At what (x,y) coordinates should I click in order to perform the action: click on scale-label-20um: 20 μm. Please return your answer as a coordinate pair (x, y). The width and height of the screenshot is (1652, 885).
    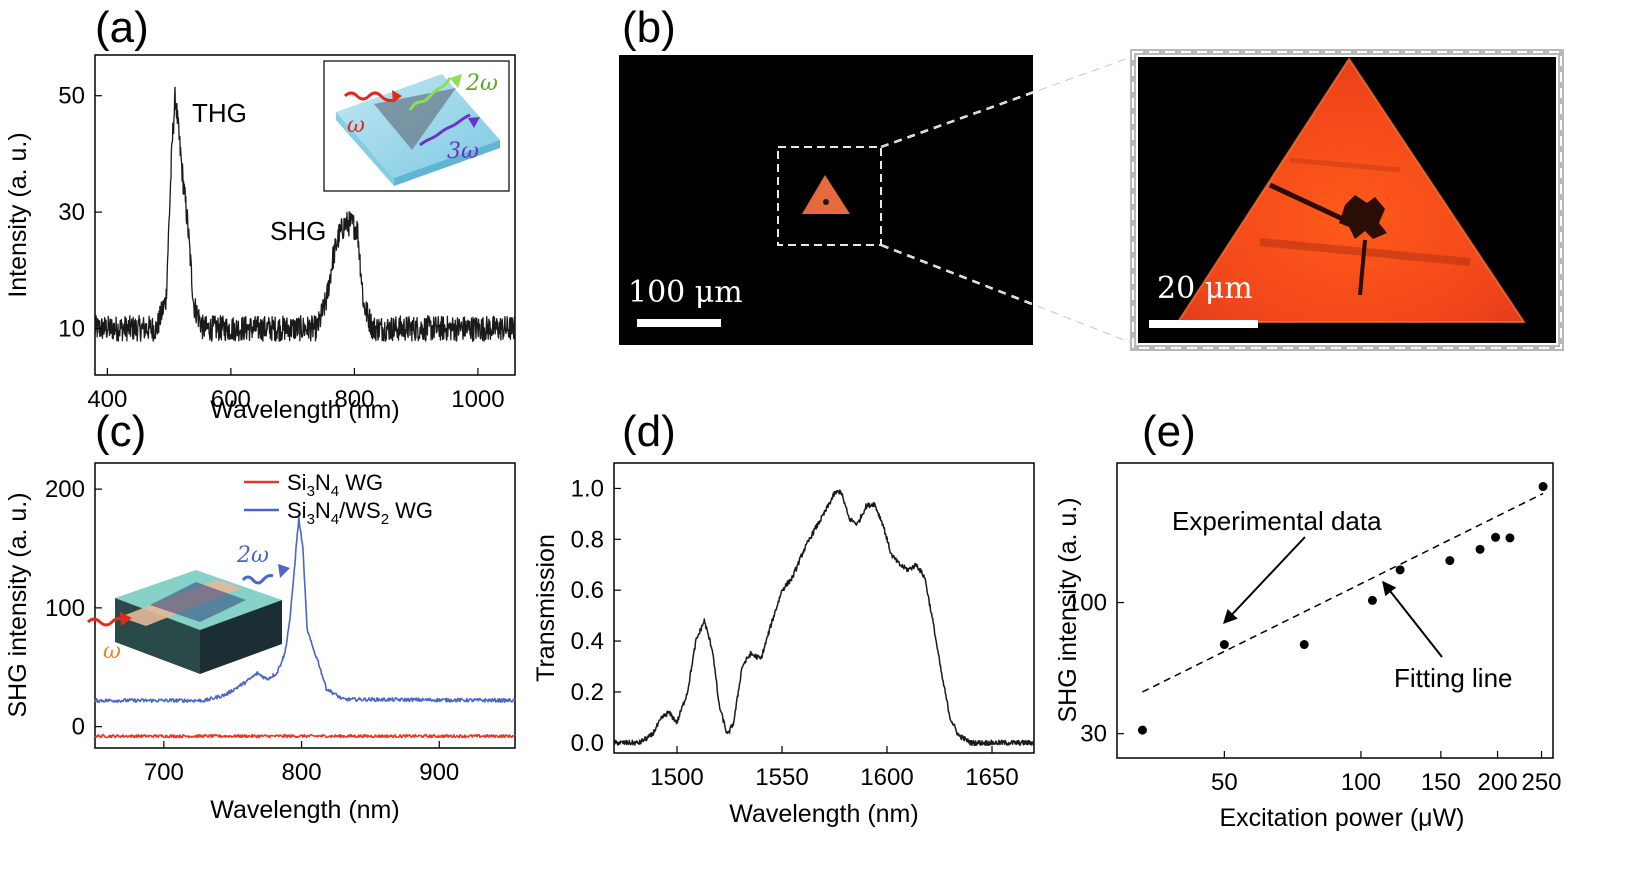
    Looking at the image, I should click on (1205, 288).